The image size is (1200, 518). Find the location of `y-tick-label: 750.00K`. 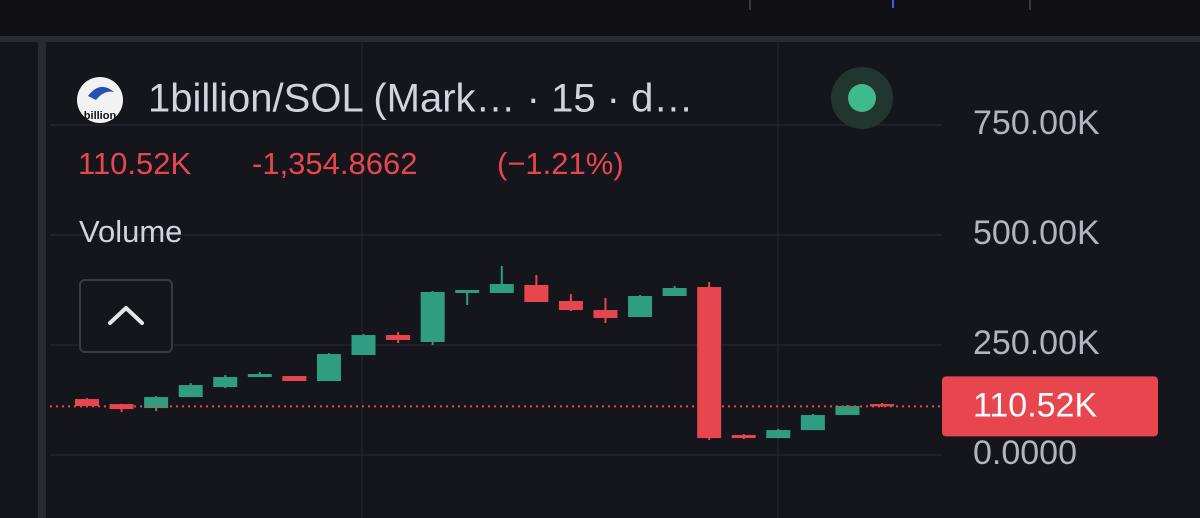

y-tick-label: 750.00K is located at coordinates (1036, 123).